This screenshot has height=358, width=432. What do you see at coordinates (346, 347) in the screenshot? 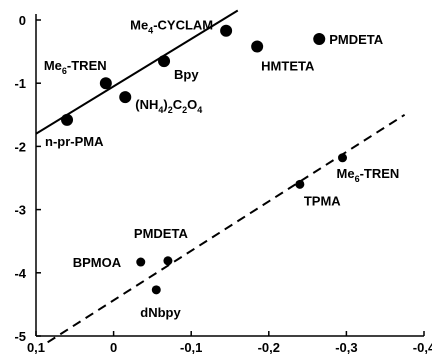
I see `x-tick-label: -0,3` at bounding box center [346, 347].